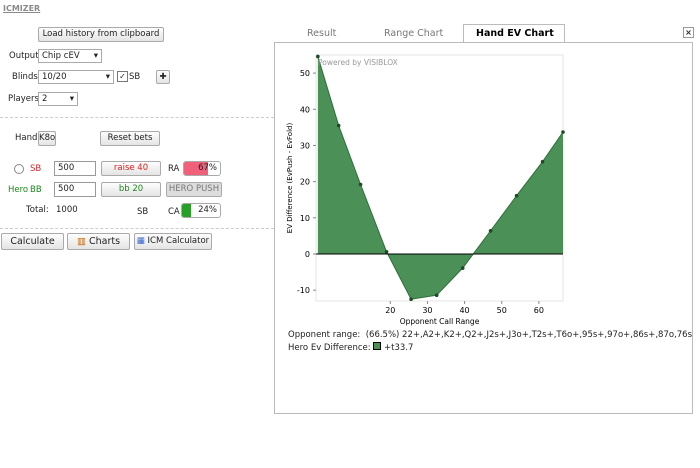  I want to click on x-tick-label: 40, so click(464, 310).